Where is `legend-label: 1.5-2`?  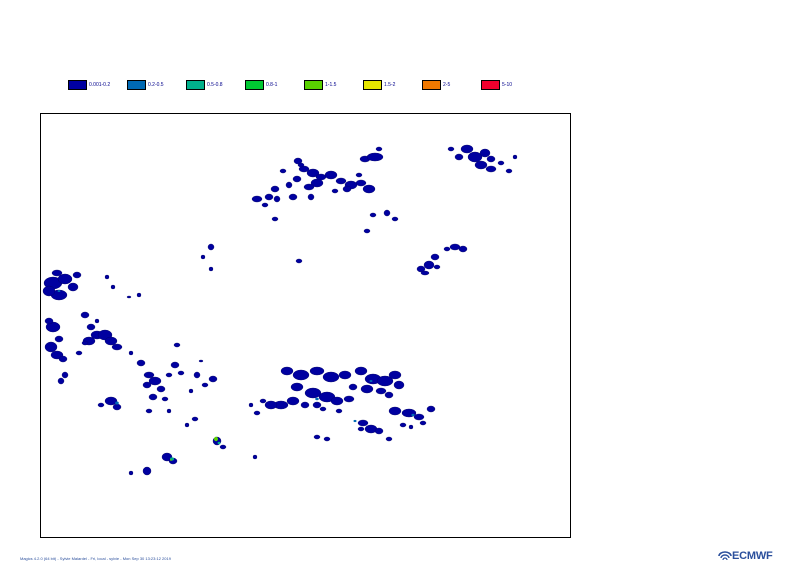
legend-label: 1.5-2 is located at coordinates (390, 85).